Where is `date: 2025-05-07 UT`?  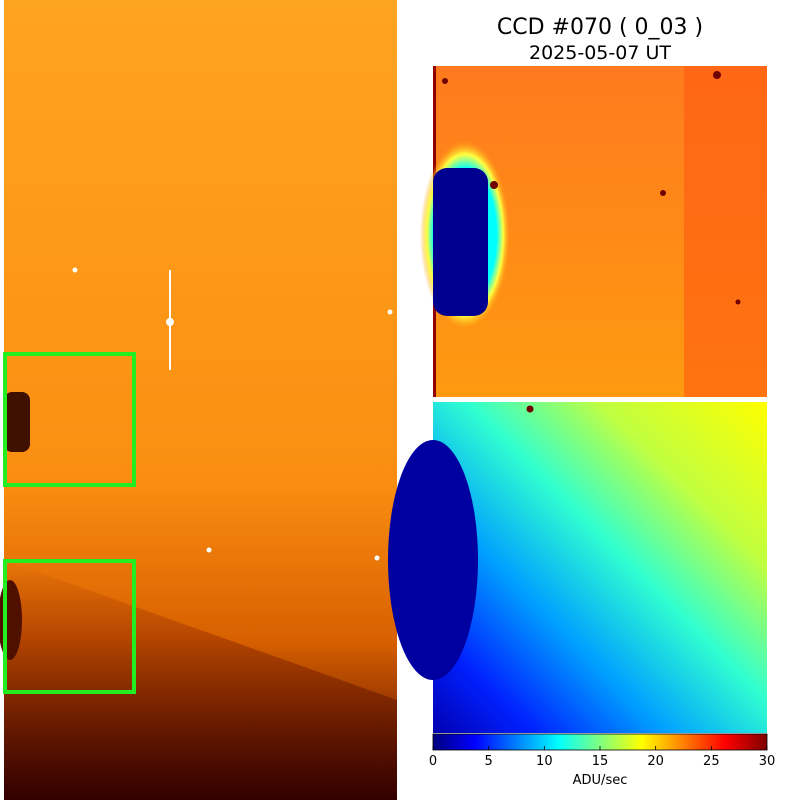 date: 2025-05-07 UT is located at coordinates (600, 53).